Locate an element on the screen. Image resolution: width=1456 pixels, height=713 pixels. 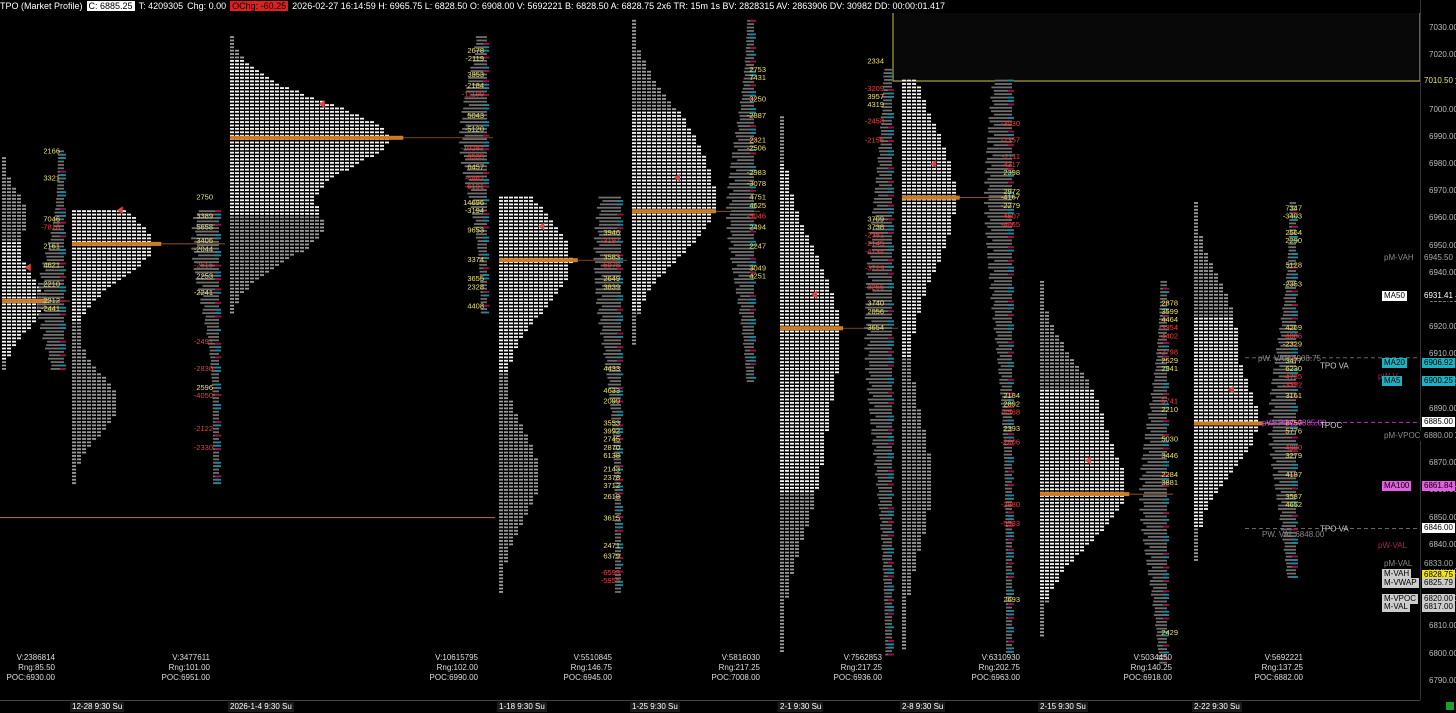
delta-value-label: 3839 is located at coordinates (611, 286).